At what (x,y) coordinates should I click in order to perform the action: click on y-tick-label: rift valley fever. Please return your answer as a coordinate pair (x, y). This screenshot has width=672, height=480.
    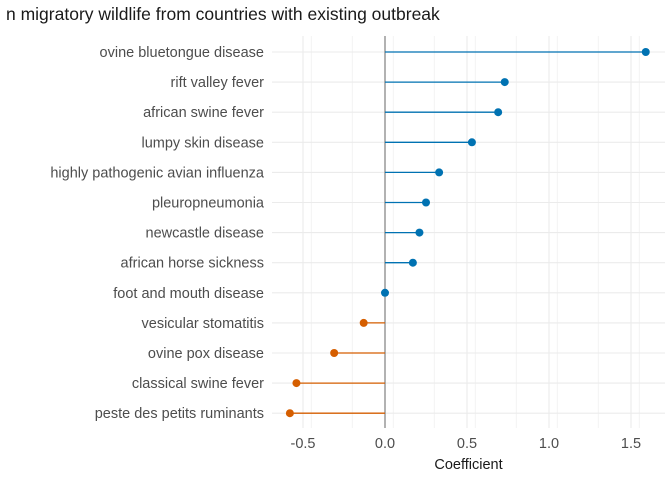
    Looking at the image, I should click on (218, 83).